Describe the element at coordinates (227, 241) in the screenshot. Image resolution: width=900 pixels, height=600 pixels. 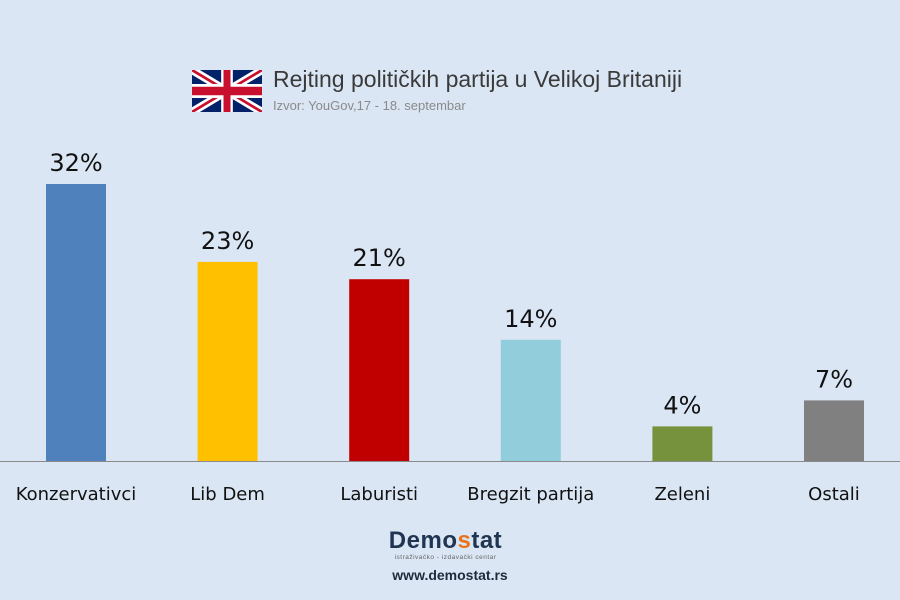
I see `data-label: 23%` at that location.